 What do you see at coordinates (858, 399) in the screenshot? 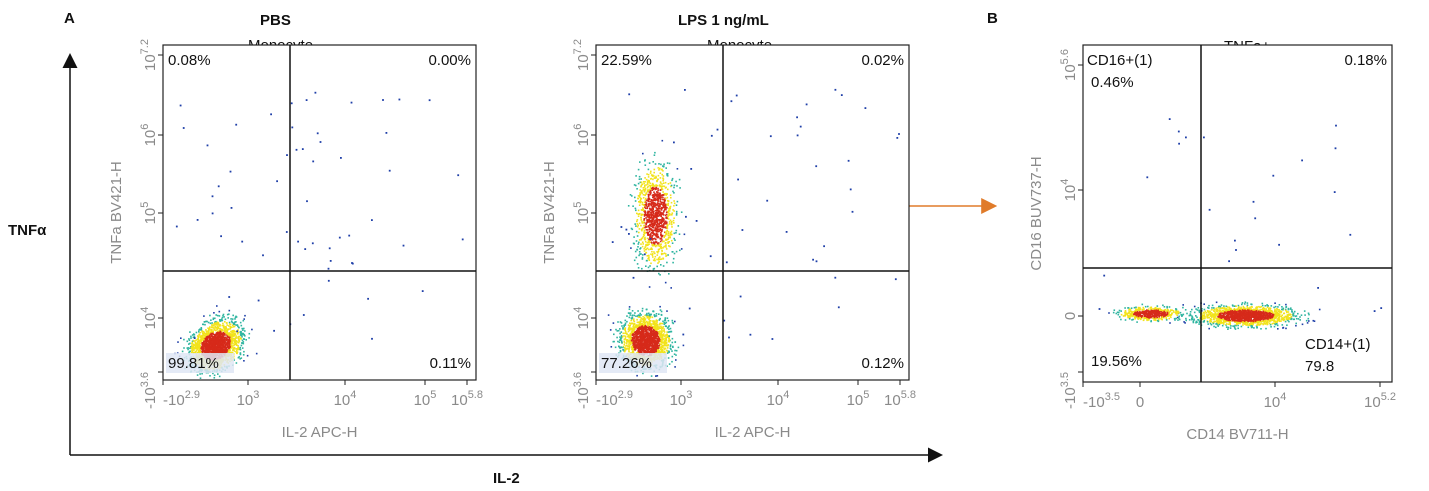
I see `lps-x-tick-label: 105` at bounding box center [858, 399].